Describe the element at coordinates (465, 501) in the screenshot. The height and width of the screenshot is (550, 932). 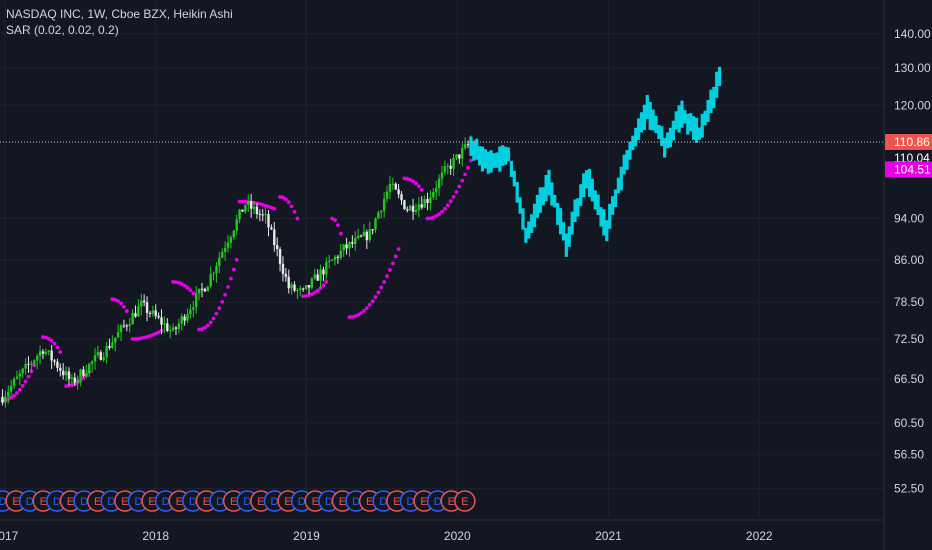
I see `earnings-marker: E` at that location.